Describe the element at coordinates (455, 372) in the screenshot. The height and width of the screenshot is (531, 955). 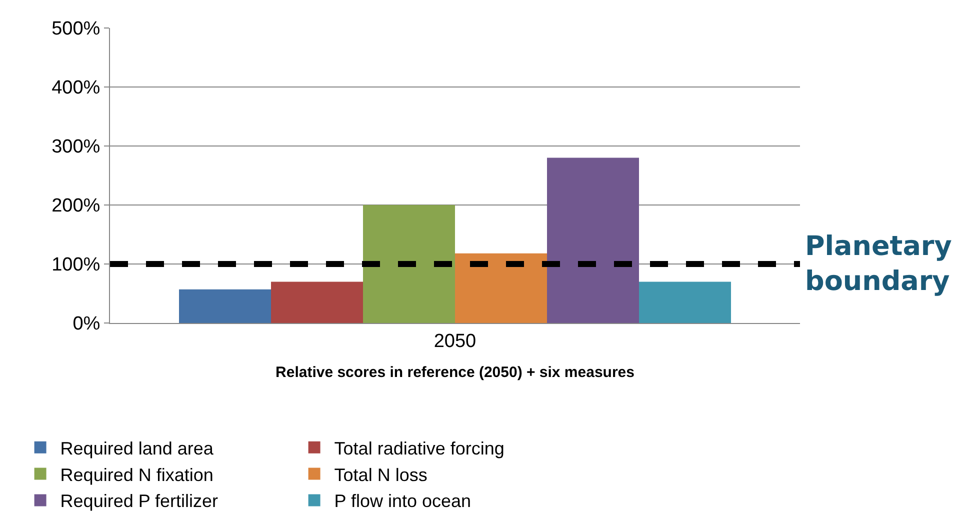
I see `x-axis-title: Relative scores in reference (2050) + six measures` at that location.